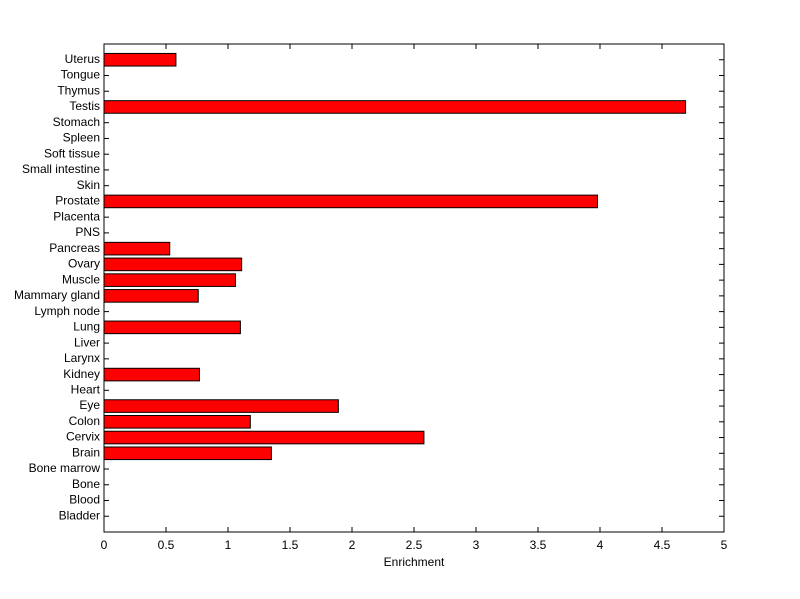 The image size is (800, 599). I want to click on y-tick-label: Liver, so click(87, 342).